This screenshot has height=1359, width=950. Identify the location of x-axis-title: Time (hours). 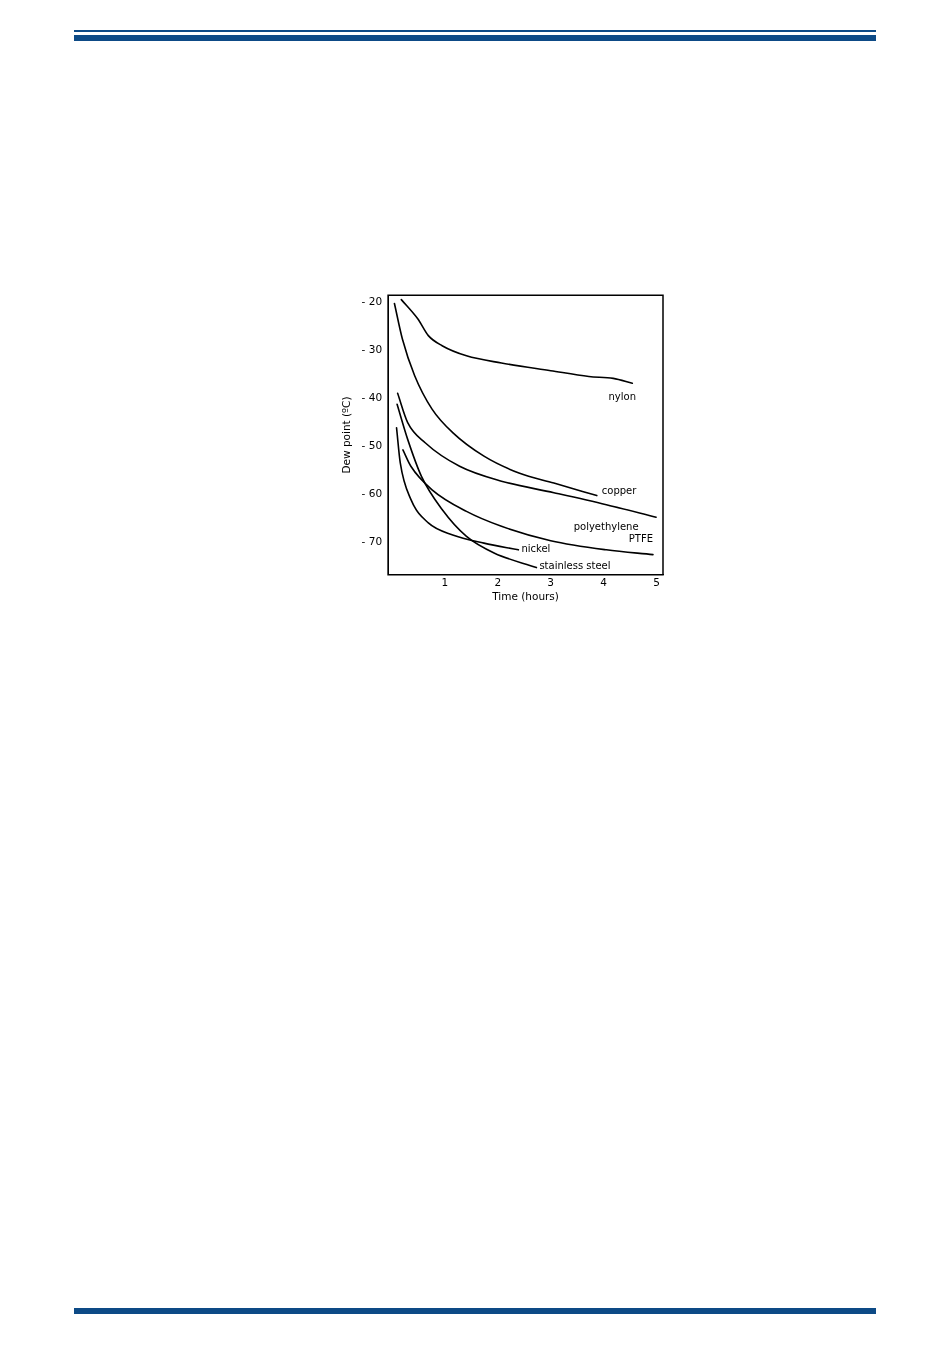
(525, 596).